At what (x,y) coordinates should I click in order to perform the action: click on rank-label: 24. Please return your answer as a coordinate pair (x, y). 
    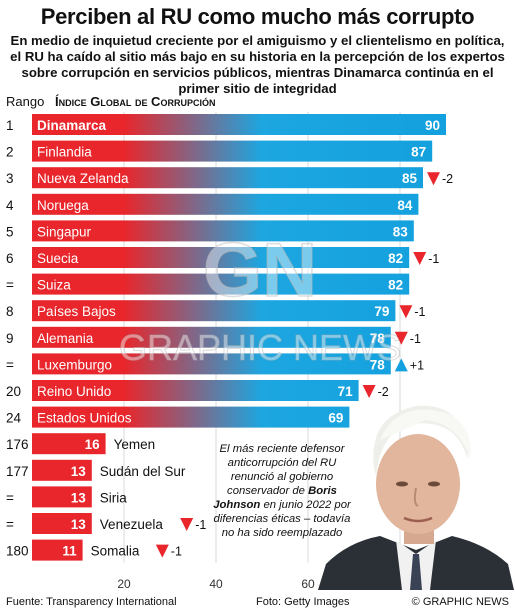
    Looking at the image, I should click on (14, 418).